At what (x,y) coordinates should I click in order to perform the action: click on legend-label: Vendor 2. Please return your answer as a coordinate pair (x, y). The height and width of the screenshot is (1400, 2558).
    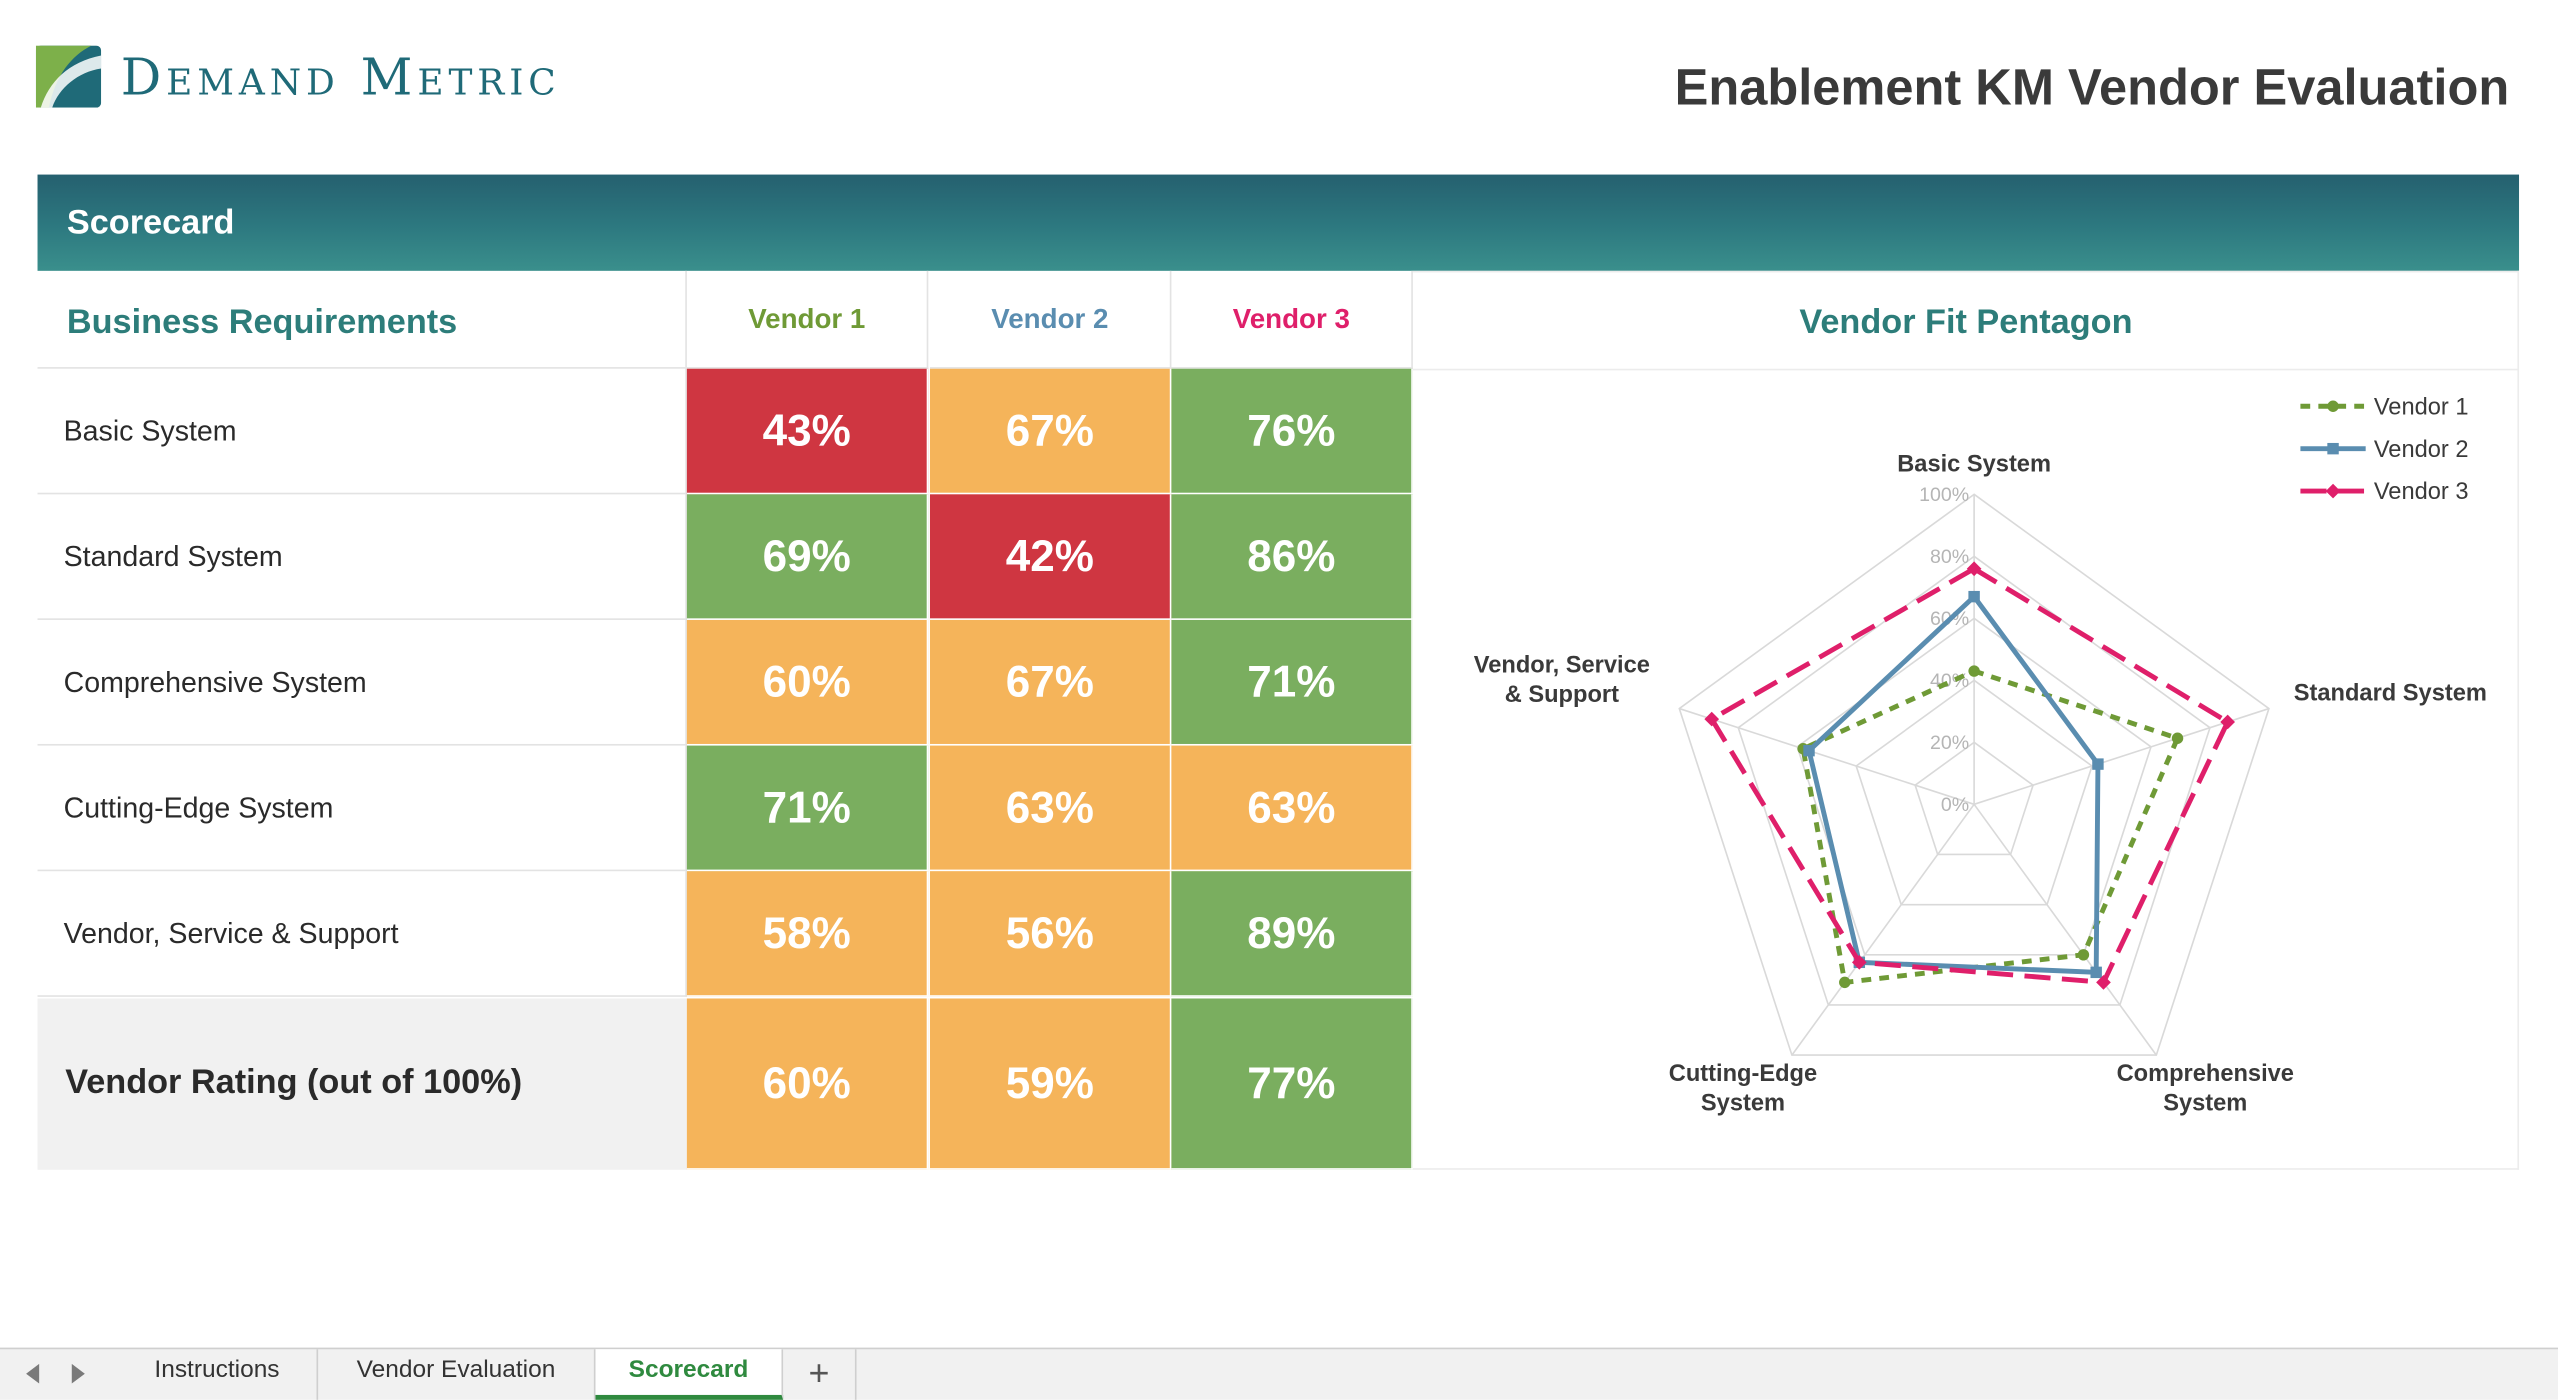
    Looking at the image, I should click on (2421, 450).